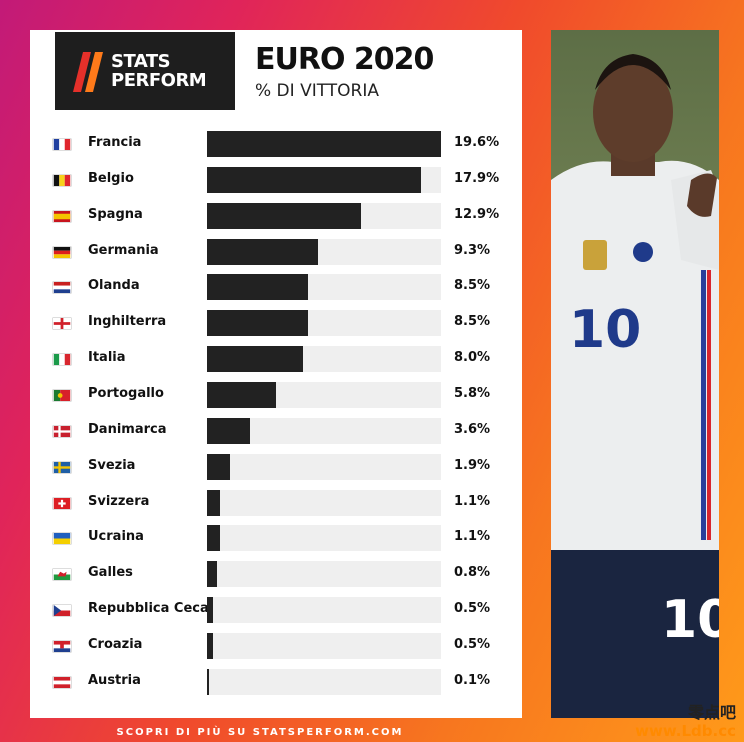 The image size is (744, 742). I want to click on logo-wordmark: STATS PERFORM, so click(159, 71).